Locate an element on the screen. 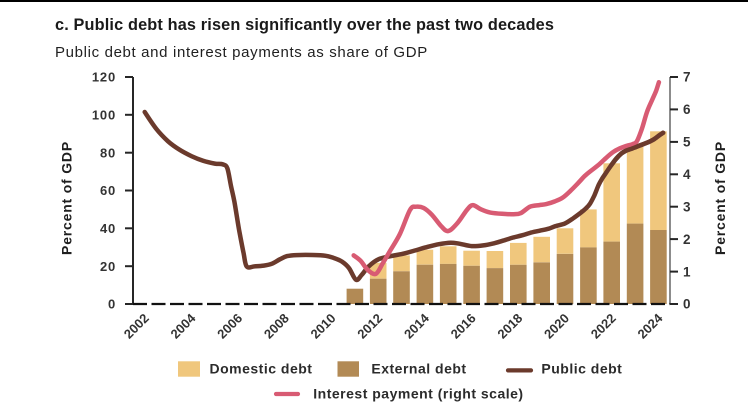 This screenshot has width=748, height=415. svg-text: 1 is located at coordinates (687, 271).